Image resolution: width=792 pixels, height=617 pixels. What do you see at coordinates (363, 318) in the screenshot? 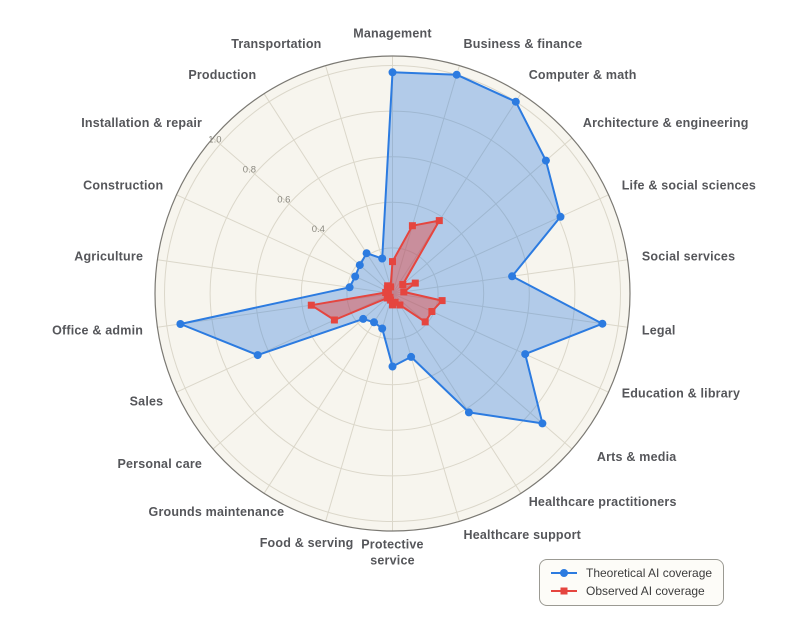
I see `marker-theoretical-personal-care` at bounding box center [363, 318].